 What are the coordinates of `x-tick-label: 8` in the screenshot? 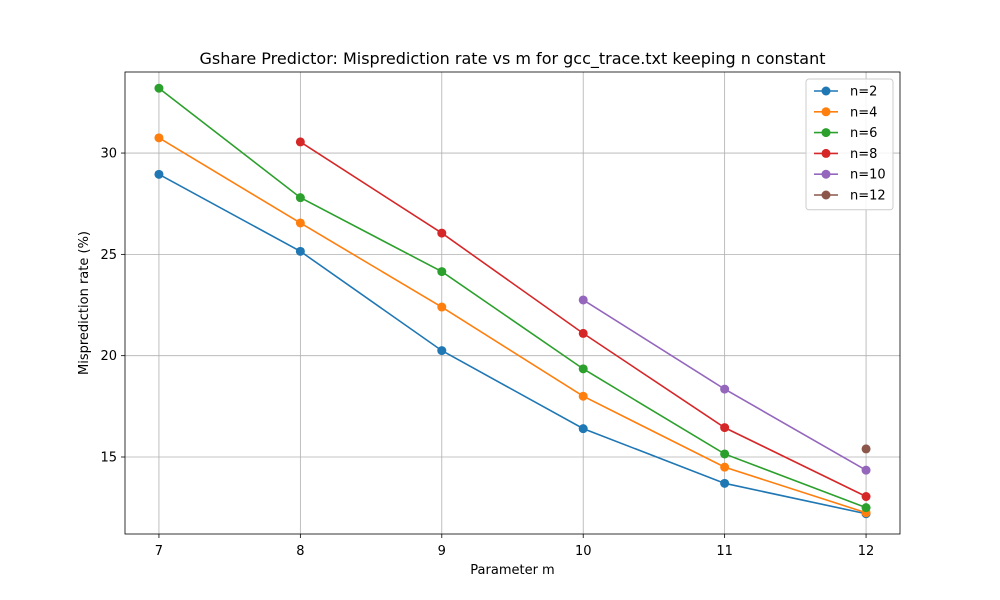 It's located at (300, 551).